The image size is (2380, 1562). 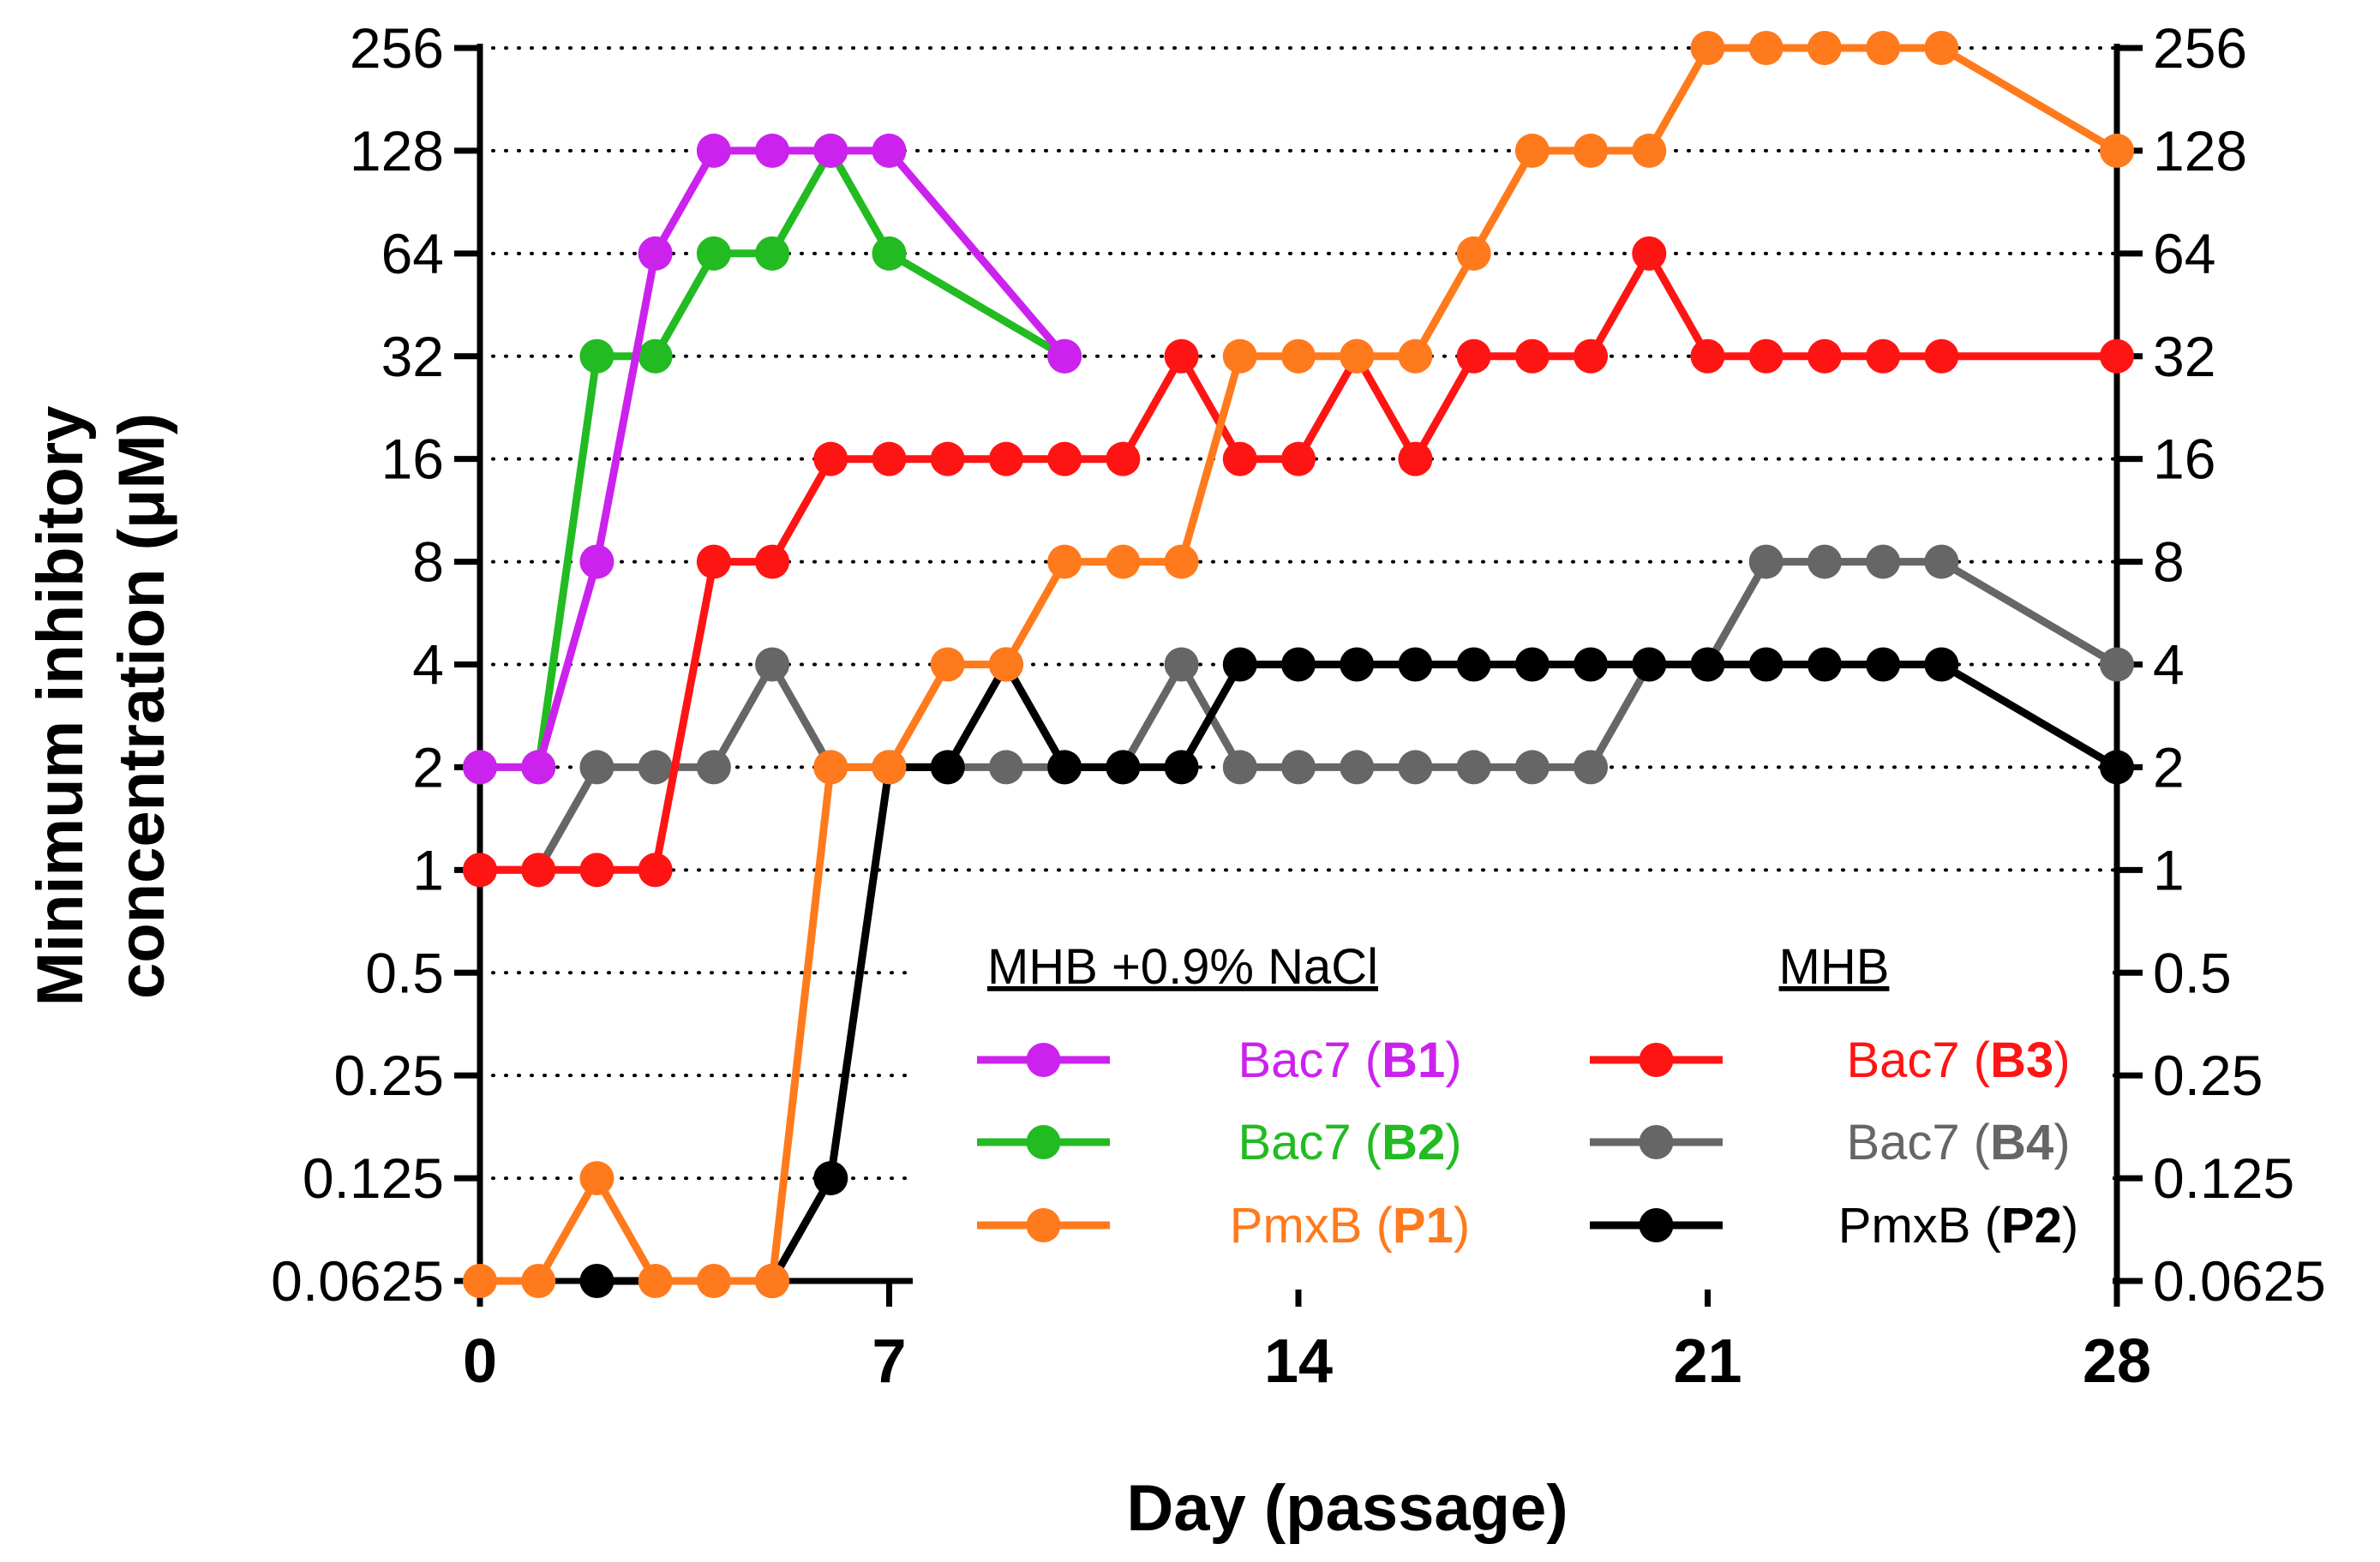 I want to click on legend-entry-p1: PmxB (P1), so click(x=1224, y=1226).